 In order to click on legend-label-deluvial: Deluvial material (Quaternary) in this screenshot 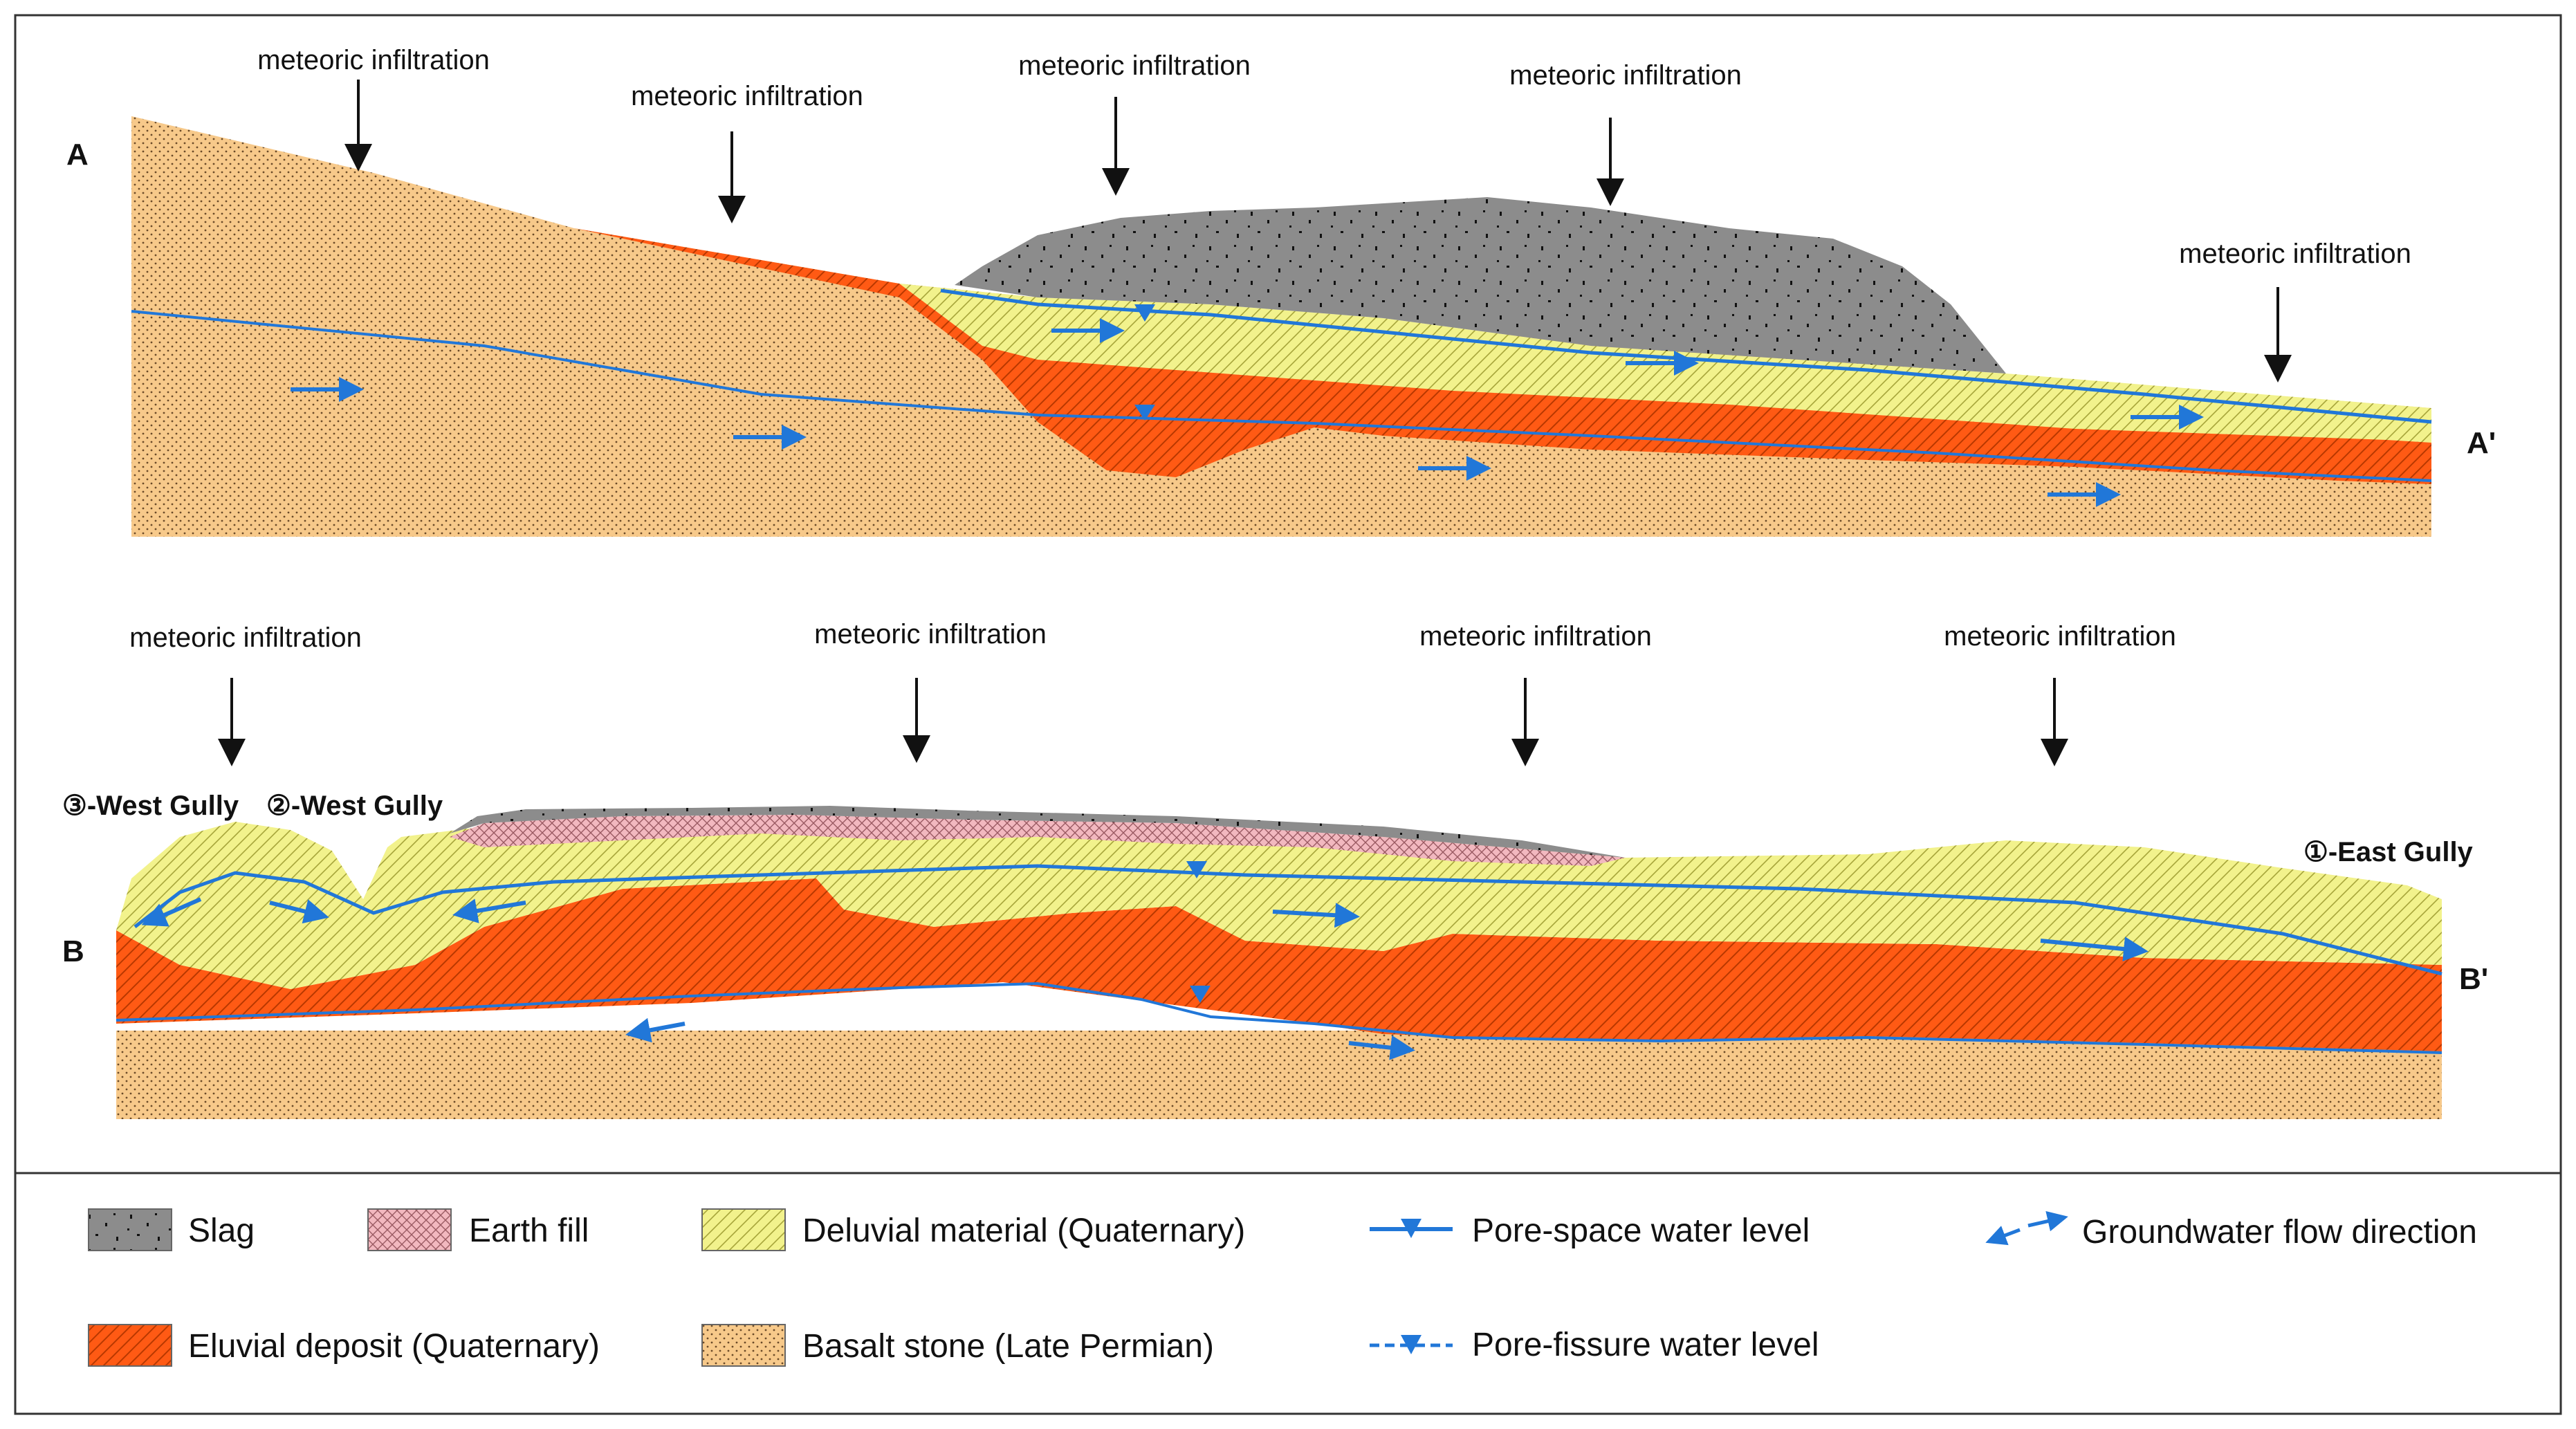, I will do `click(1023, 1231)`.